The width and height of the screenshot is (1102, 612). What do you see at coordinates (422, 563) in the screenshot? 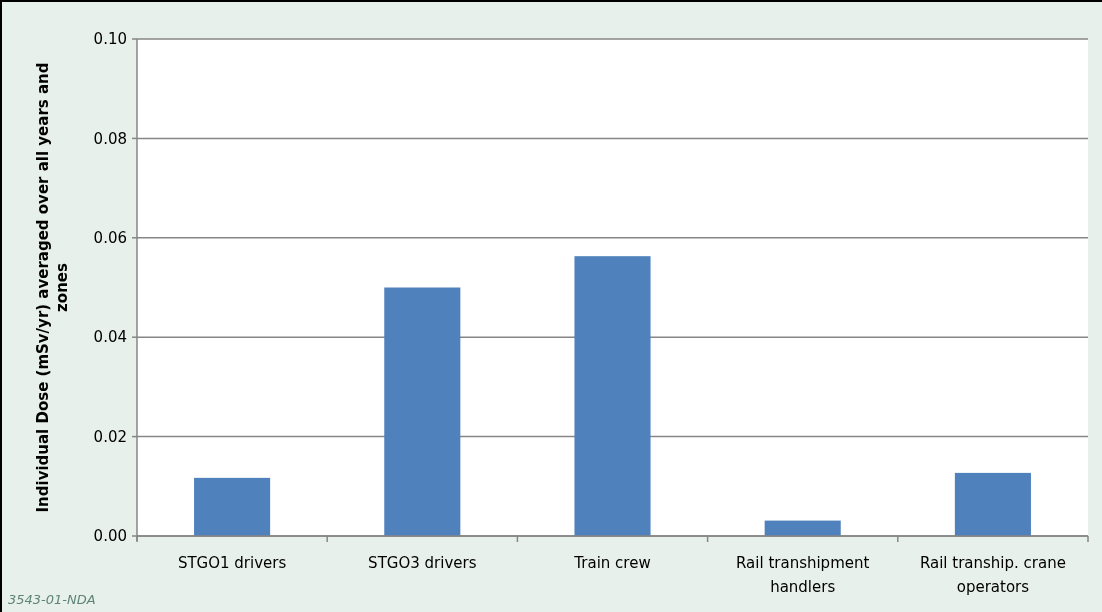
I see `x-tick-label: STGO3 drivers` at bounding box center [422, 563].